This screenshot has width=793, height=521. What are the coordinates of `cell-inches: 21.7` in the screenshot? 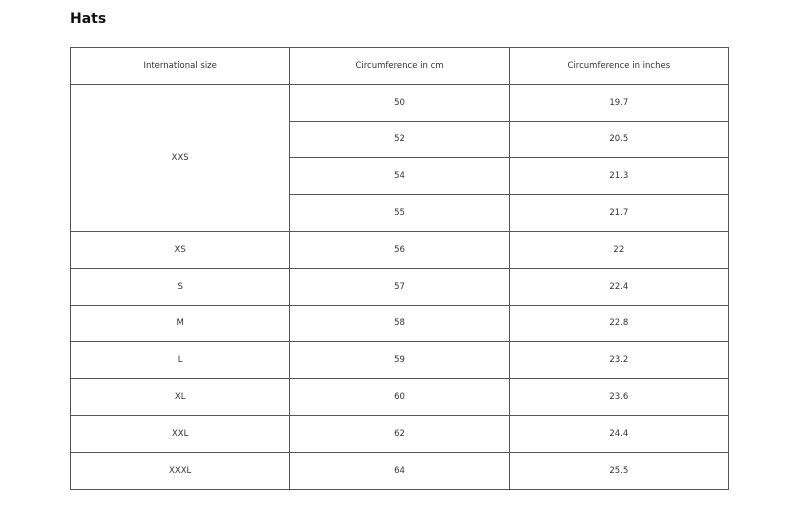 It's located at (619, 213).